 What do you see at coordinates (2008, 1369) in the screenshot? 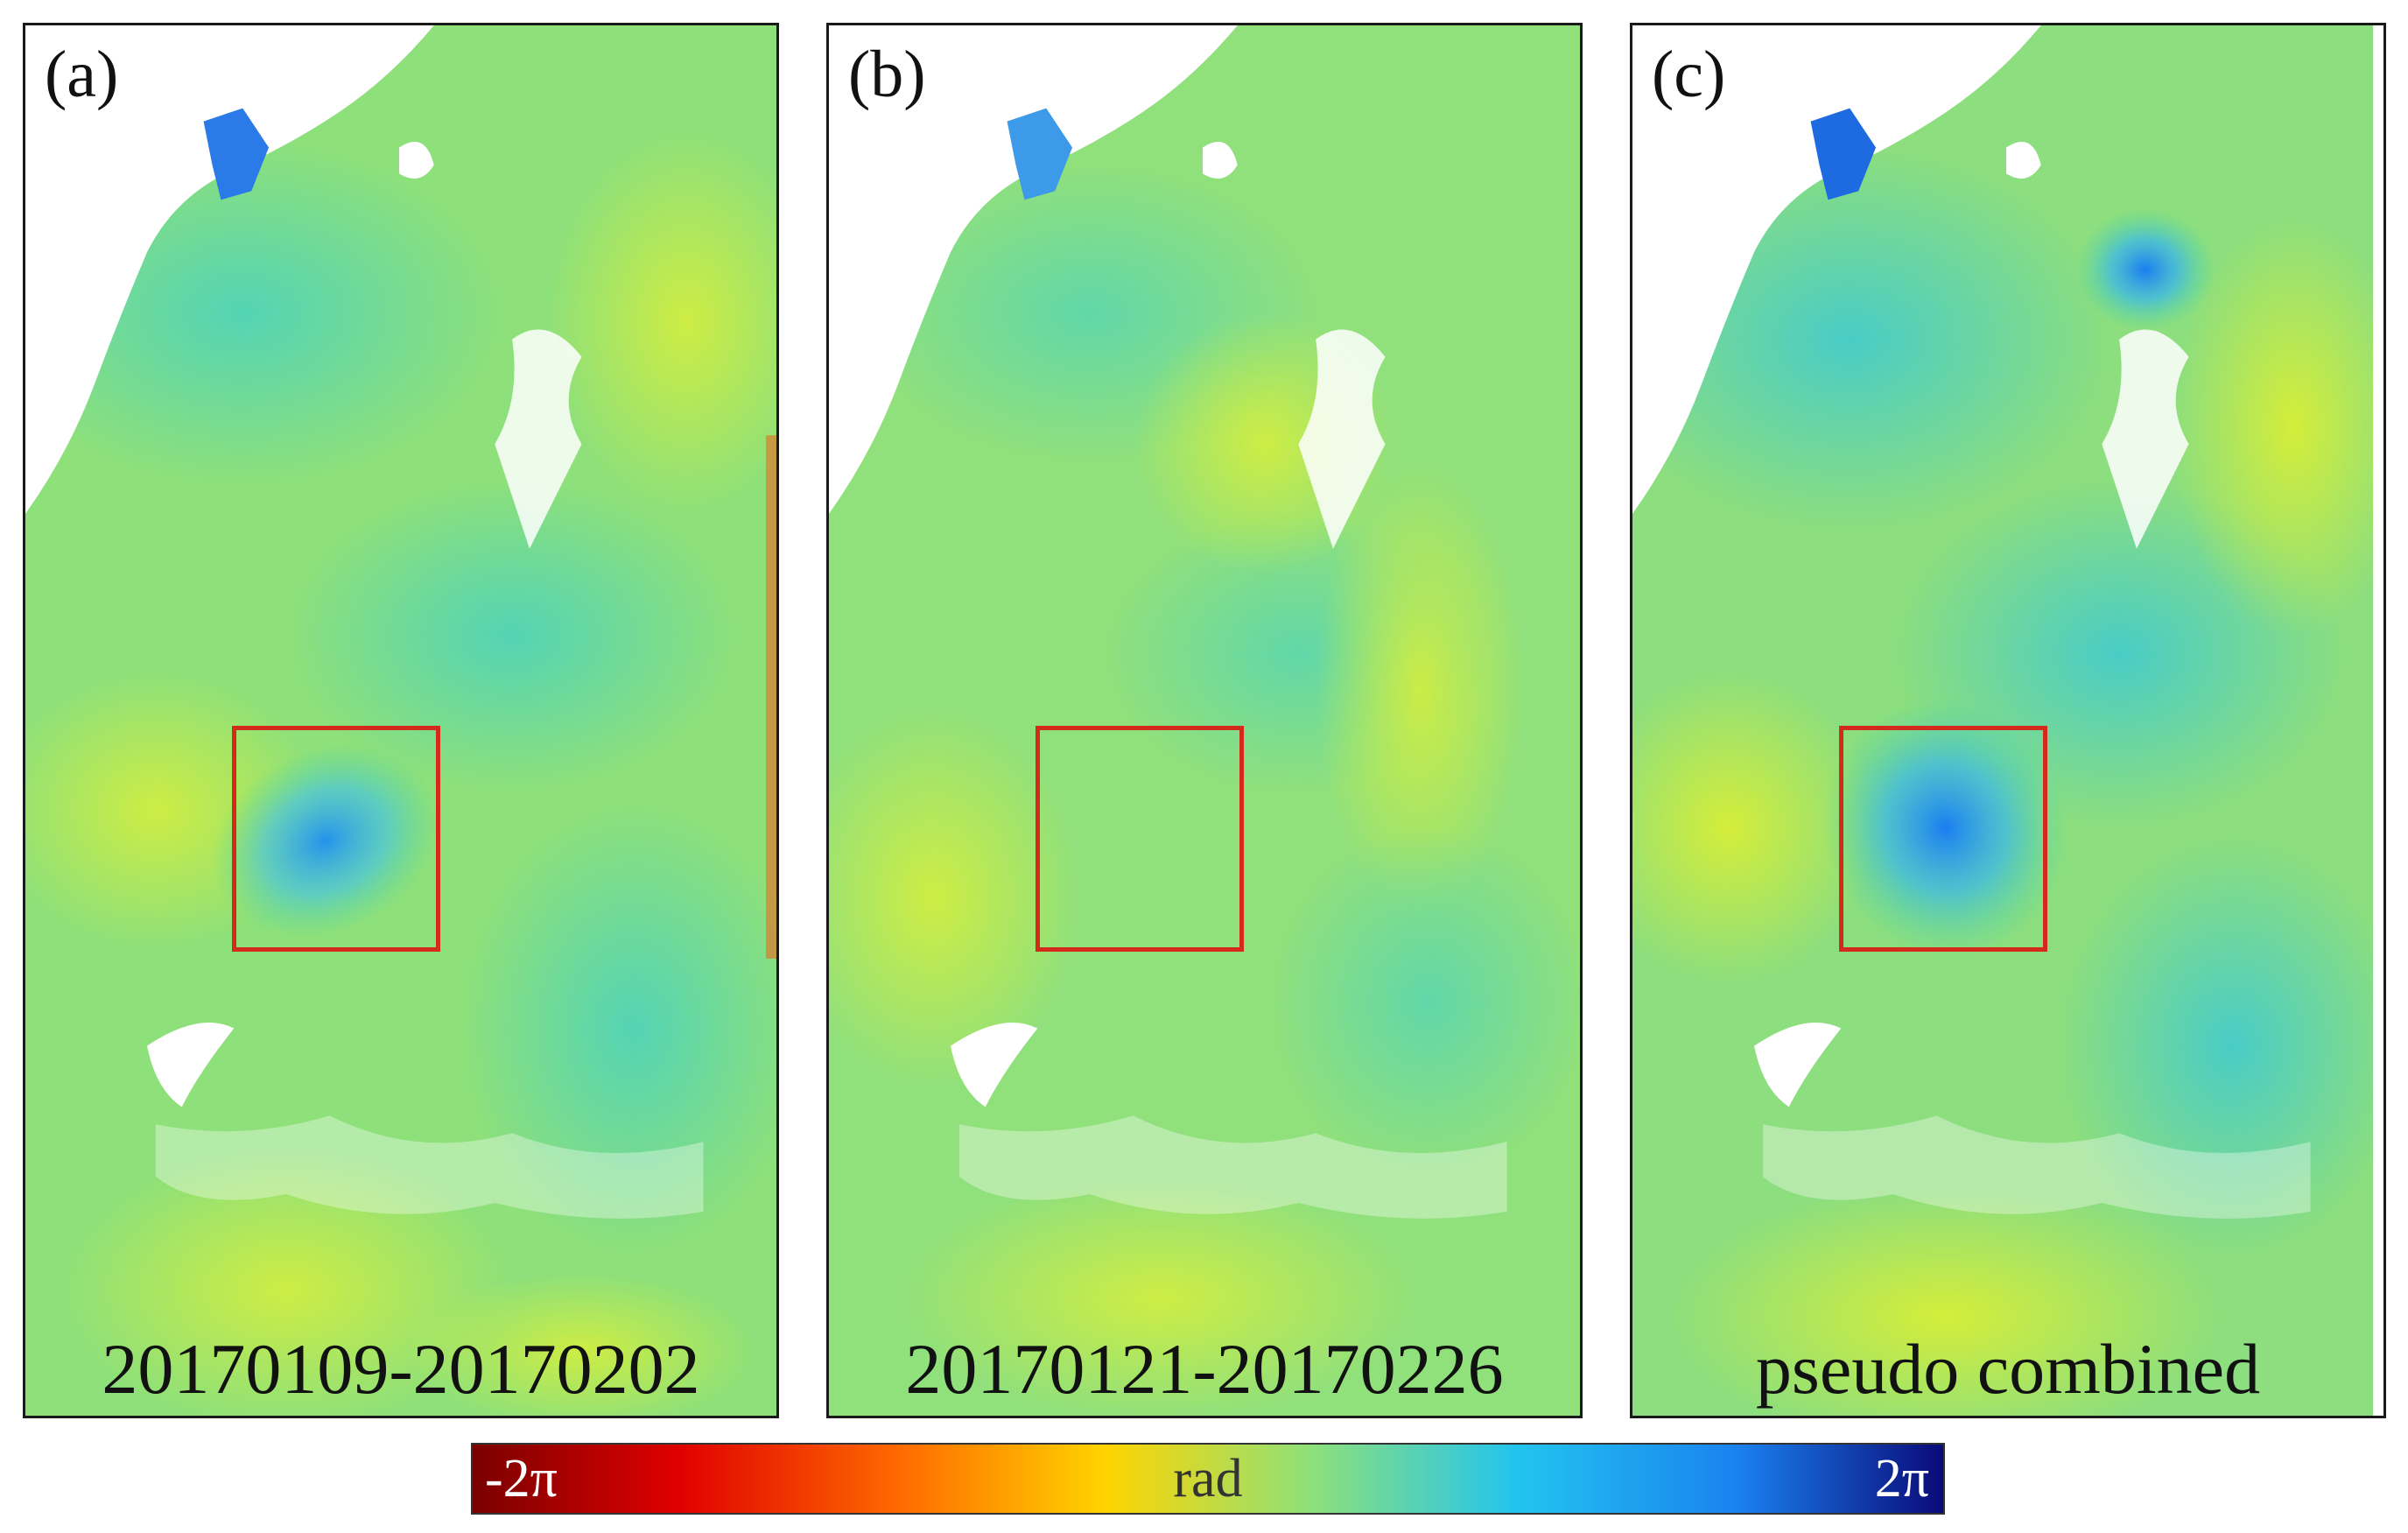
I see `panel-caption-c: pseudo combined` at bounding box center [2008, 1369].